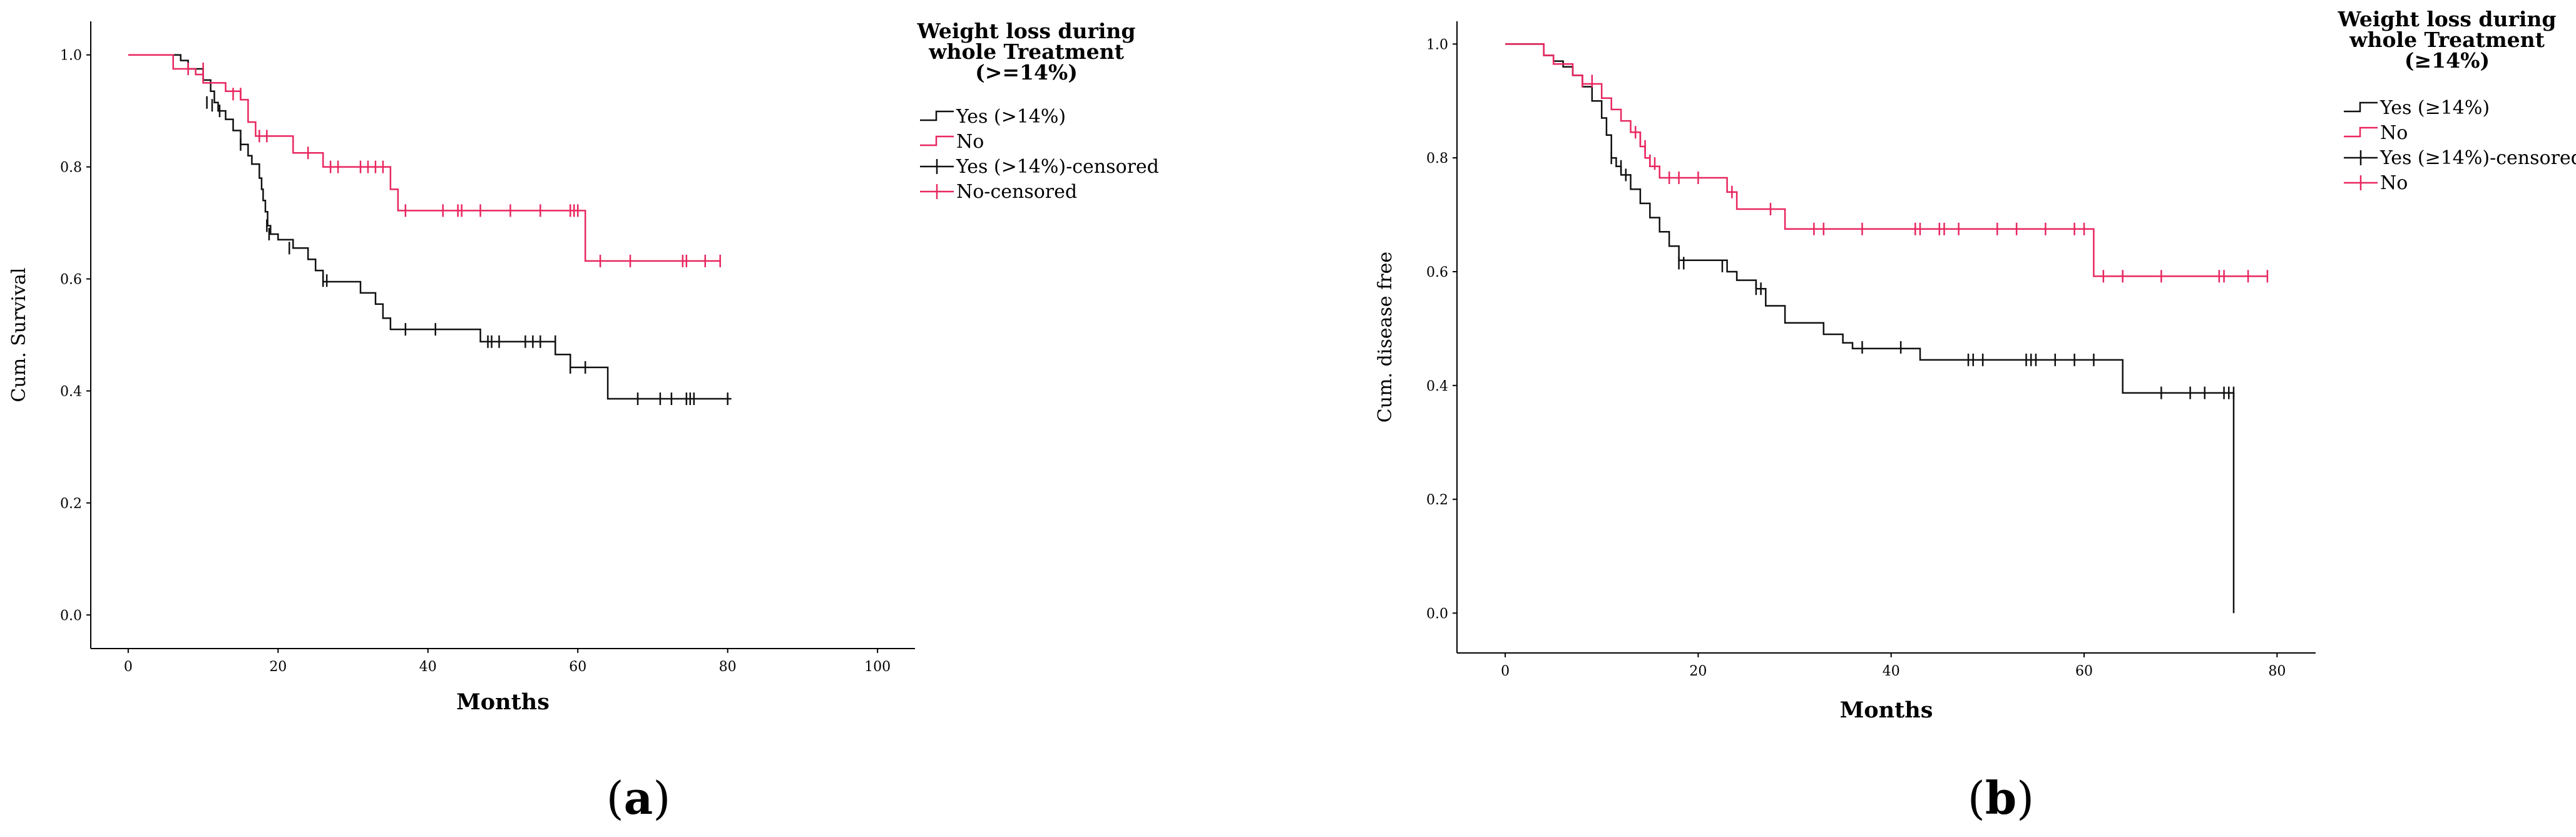 The height and width of the screenshot is (837, 2576). I want to click on legend-entry-label: Yes (>14%)-censored, so click(1057, 167).